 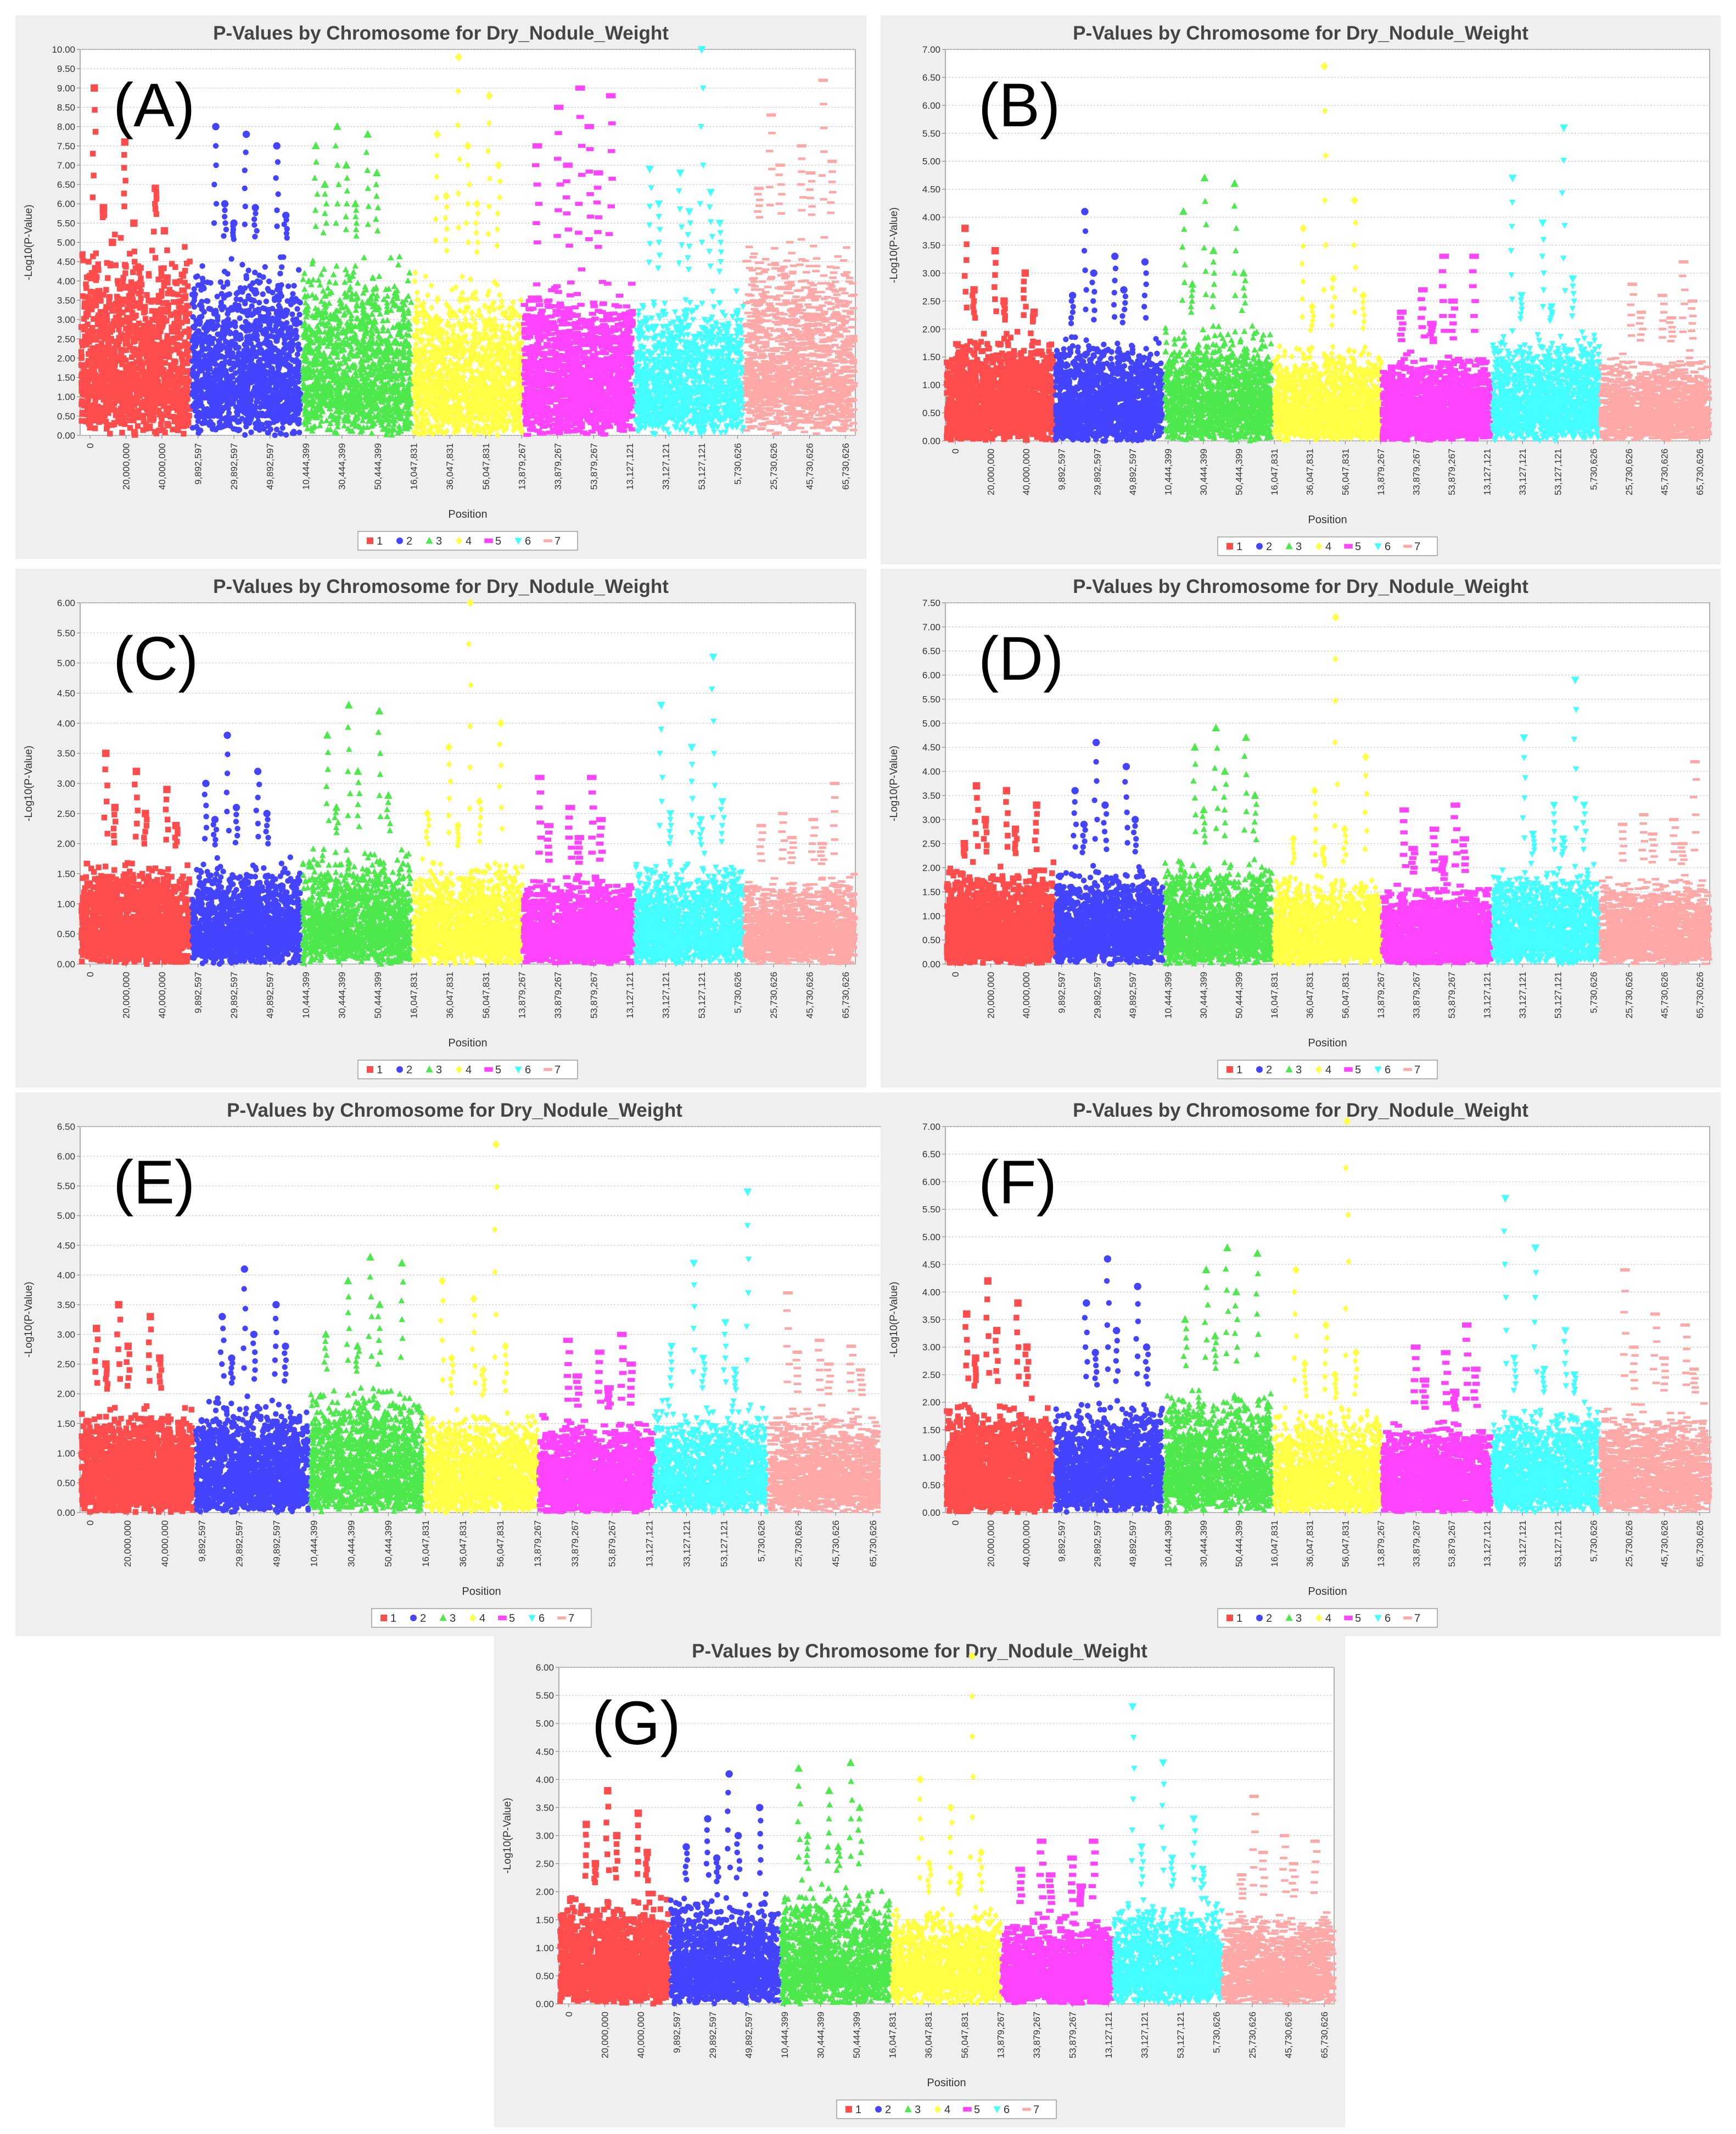 What do you see at coordinates (502, 1618) in the screenshot?
I see `legend-marker` at bounding box center [502, 1618].